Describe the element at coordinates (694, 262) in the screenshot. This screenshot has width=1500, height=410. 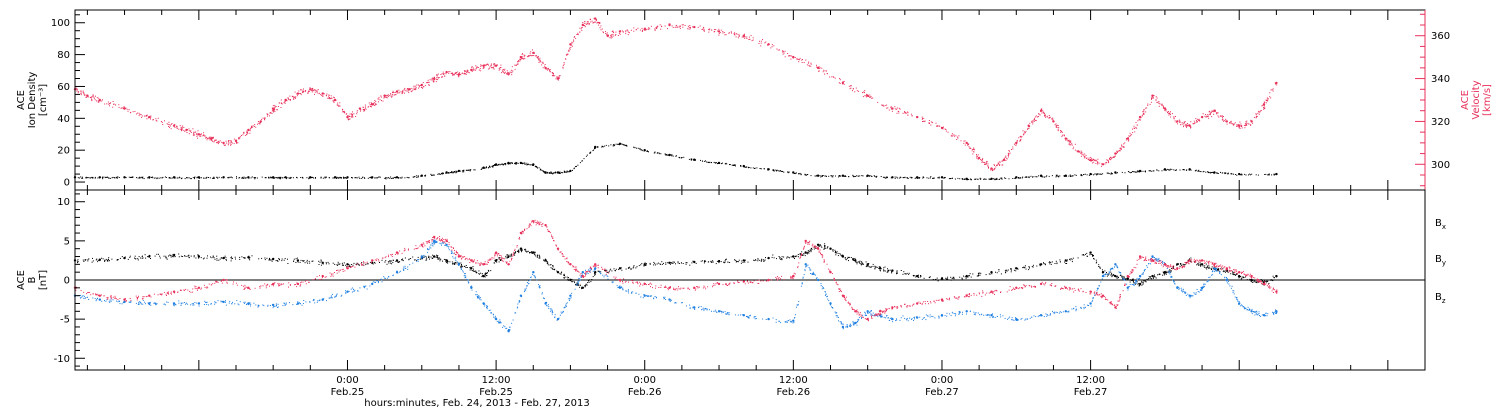
I see `bx-point` at that location.